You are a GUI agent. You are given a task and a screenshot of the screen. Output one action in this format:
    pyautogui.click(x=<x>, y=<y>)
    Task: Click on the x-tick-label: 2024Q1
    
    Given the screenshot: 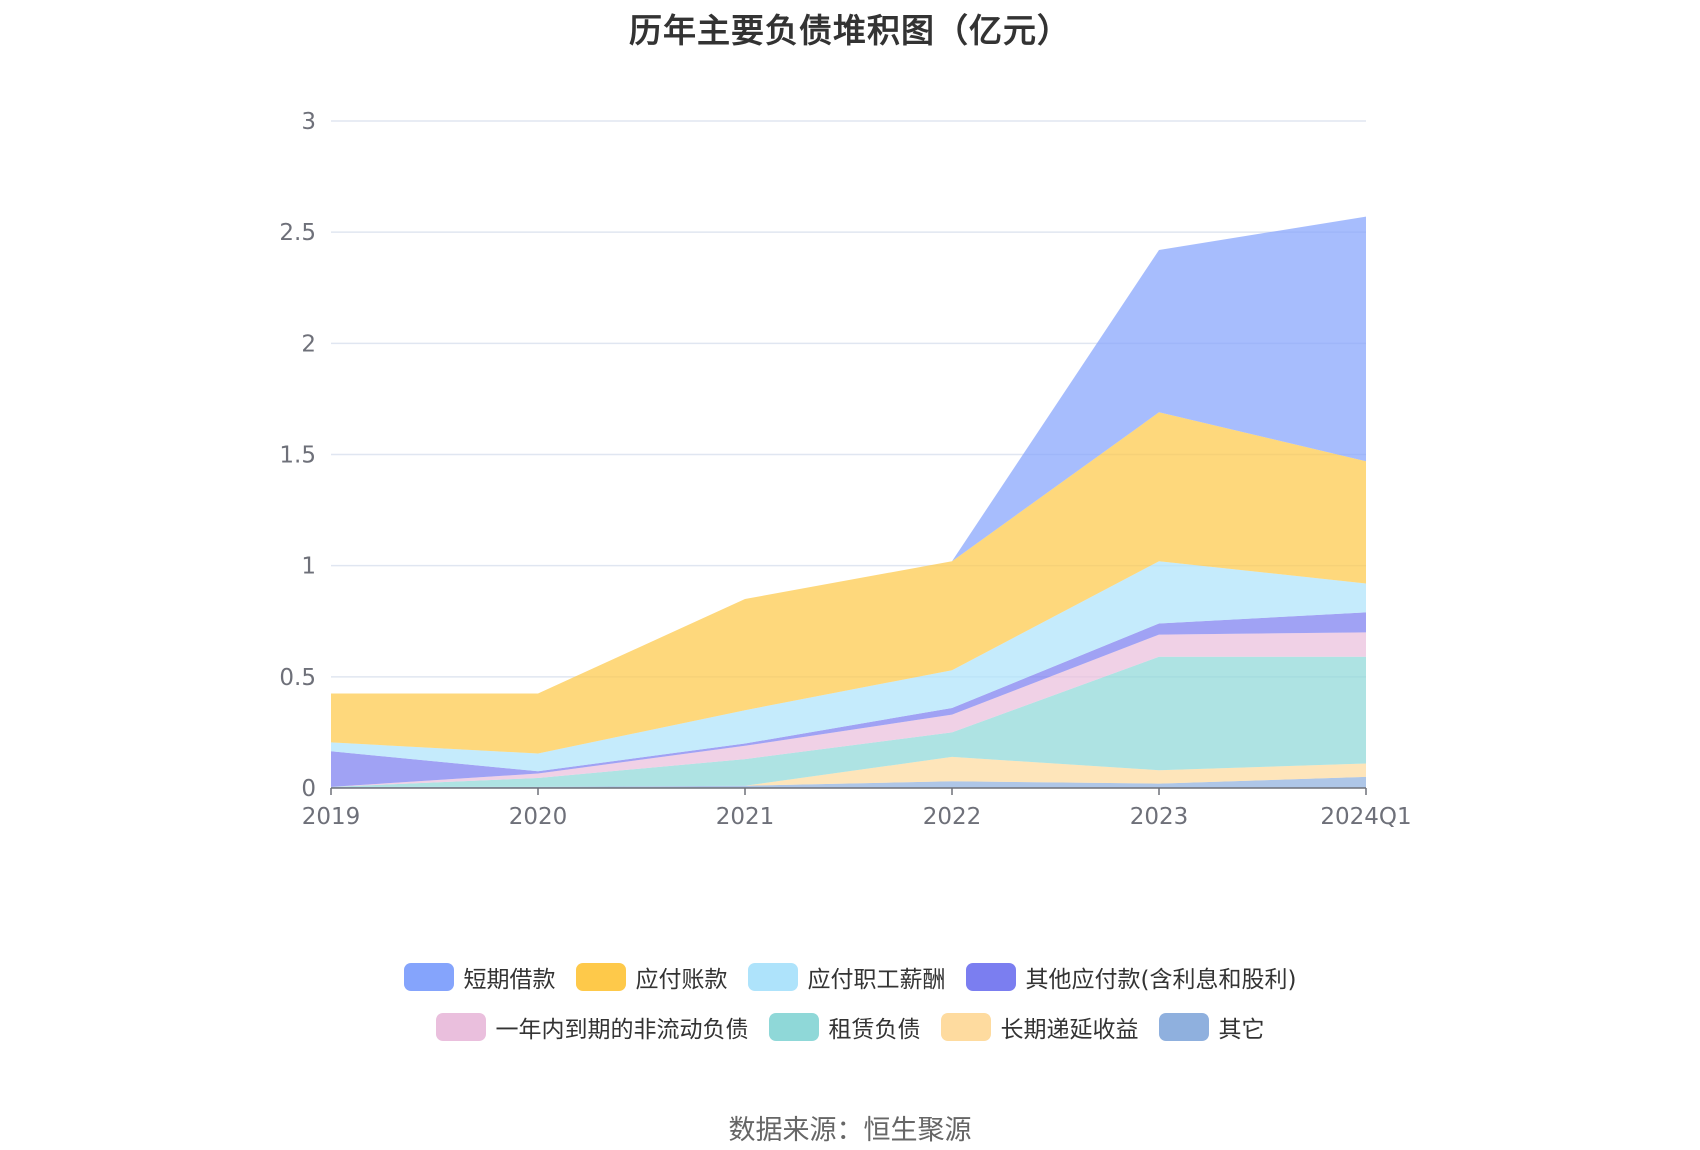 What is the action you would take?
    pyautogui.click(x=1365, y=817)
    